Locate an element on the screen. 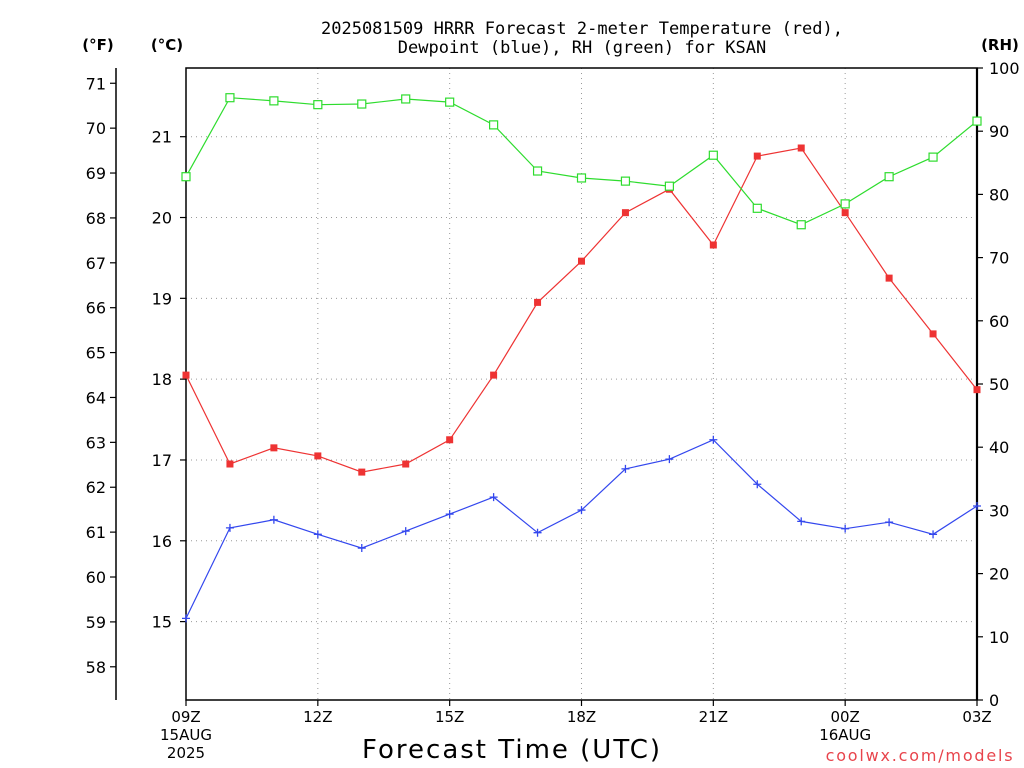 The height and width of the screenshot is (768, 1024). x-tick-label: 18Z is located at coordinates (581, 717).